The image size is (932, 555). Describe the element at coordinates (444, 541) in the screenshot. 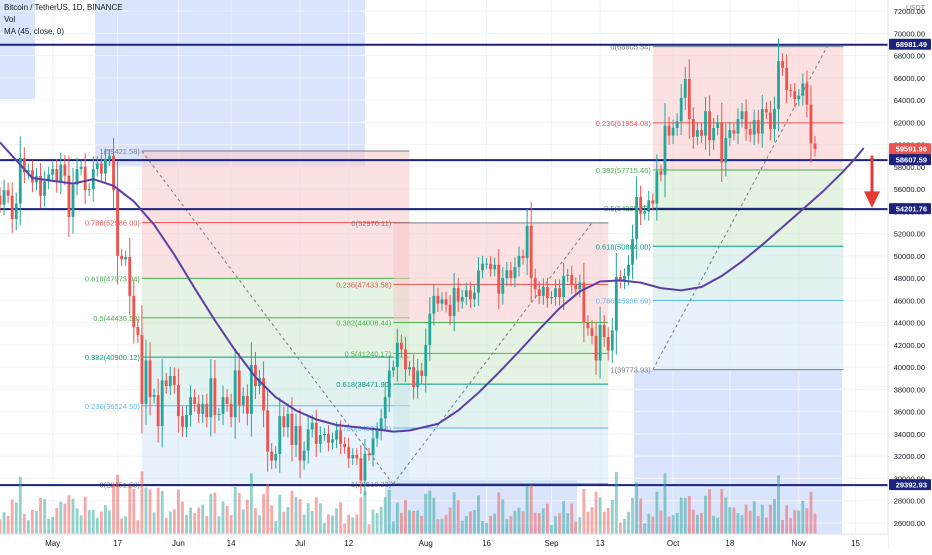

I see `time-axis: May 17 Jun 14 Jul 12 Aug 16 Sep 13 Oct 18 Nov 15` at that location.